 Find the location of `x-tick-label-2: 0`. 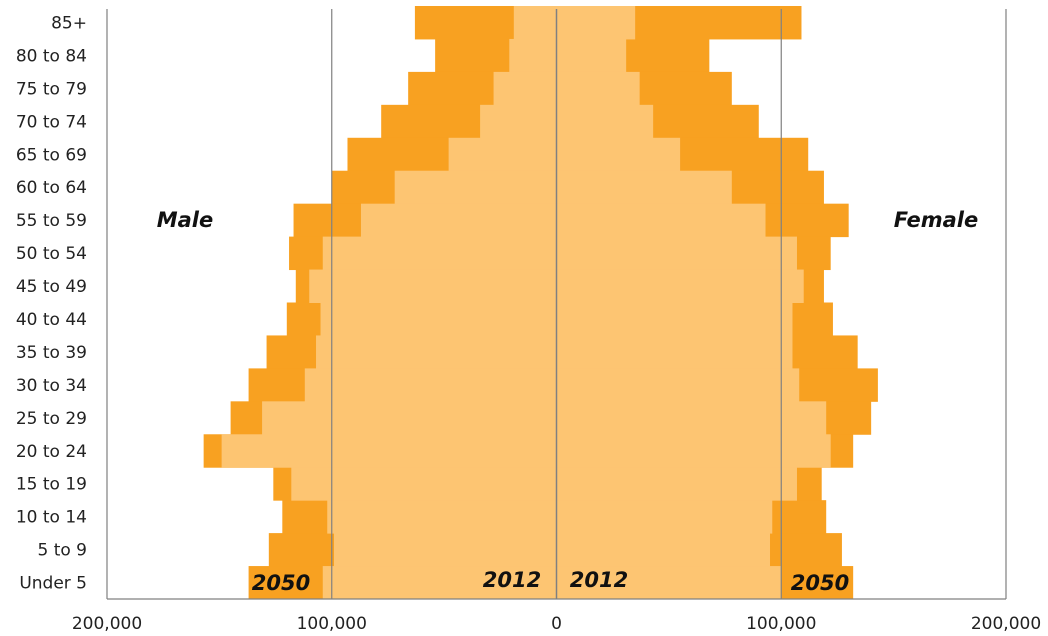

x-tick-label-2: 0 is located at coordinates (556, 624).